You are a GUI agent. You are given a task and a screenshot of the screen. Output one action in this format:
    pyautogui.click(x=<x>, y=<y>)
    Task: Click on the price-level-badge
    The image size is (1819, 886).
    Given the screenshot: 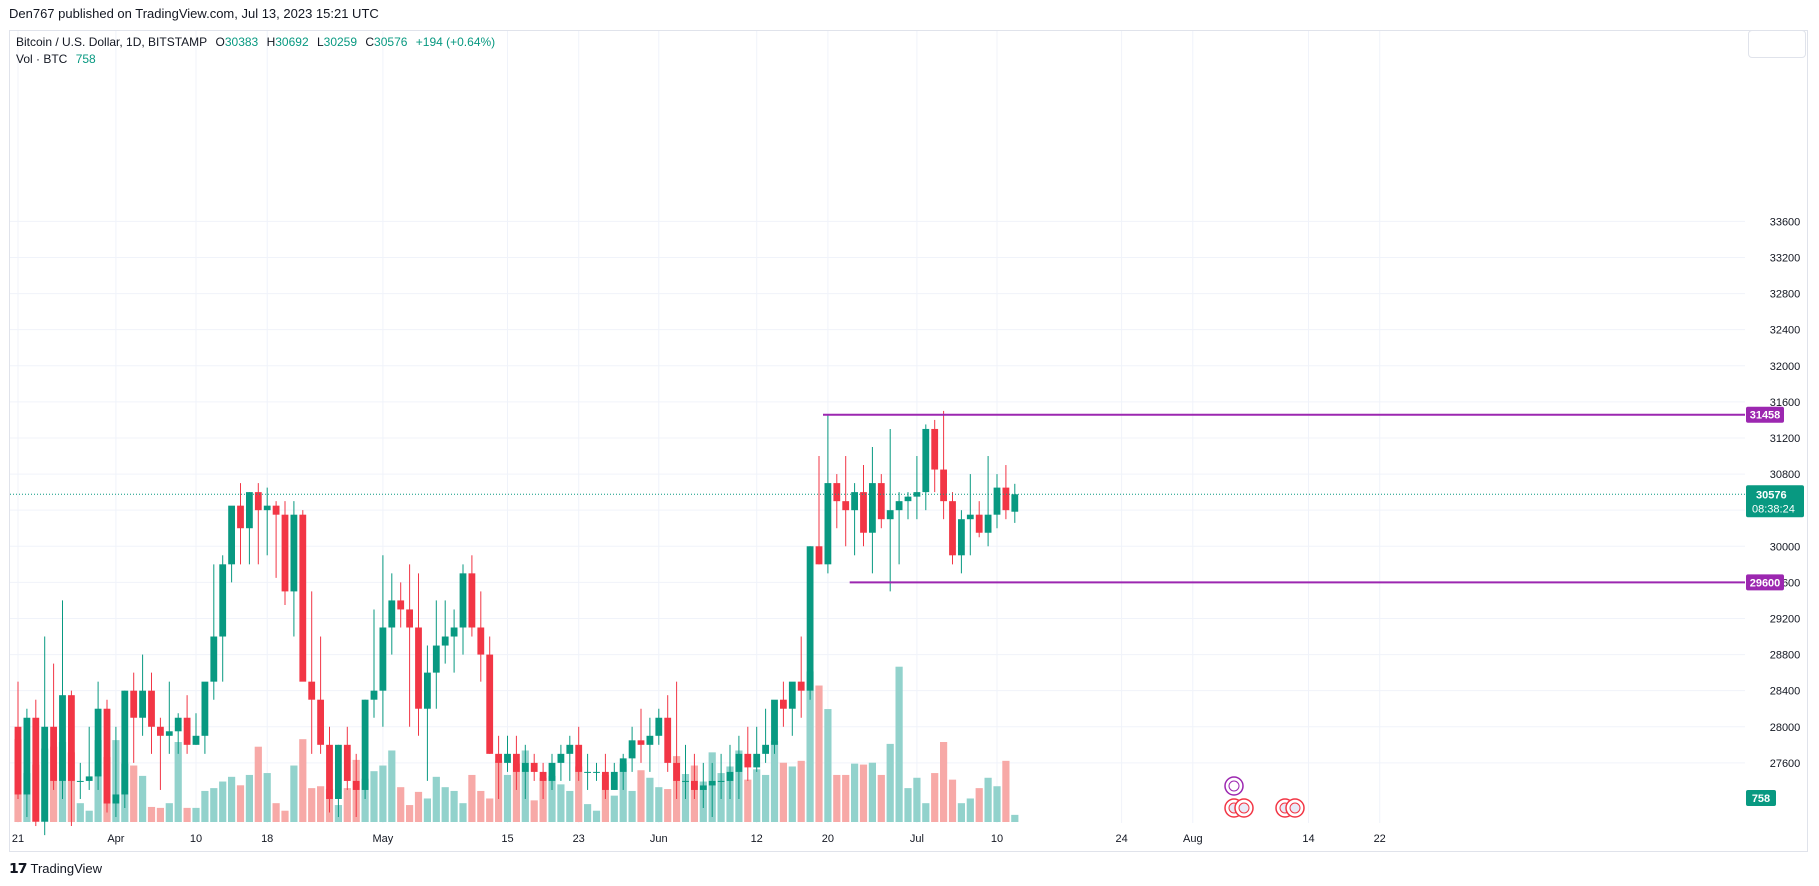 What is the action you would take?
    pyautogui.click(x=1765, y=582)
    